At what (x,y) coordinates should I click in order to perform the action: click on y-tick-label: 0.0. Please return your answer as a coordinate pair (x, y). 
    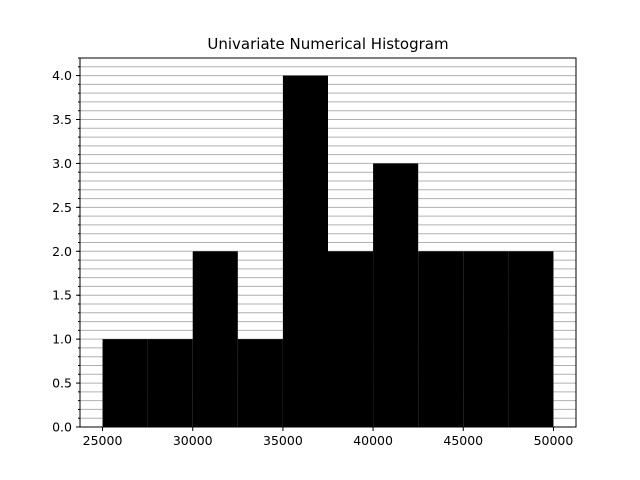
    Looking at the image, I should click on (62, 427).